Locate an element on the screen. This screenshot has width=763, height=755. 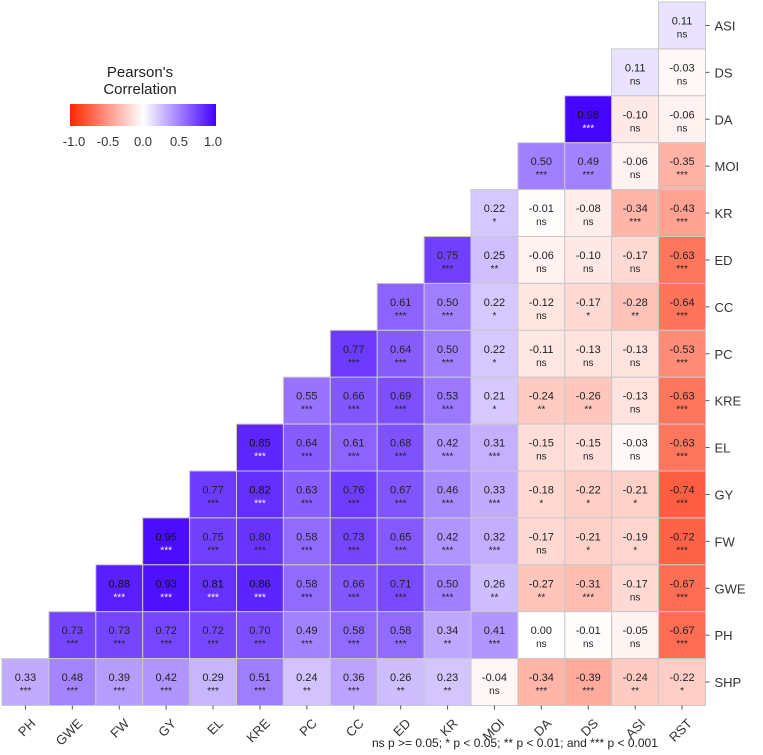
cell-value-label: 0.32 is located at coordinates (494, 537).